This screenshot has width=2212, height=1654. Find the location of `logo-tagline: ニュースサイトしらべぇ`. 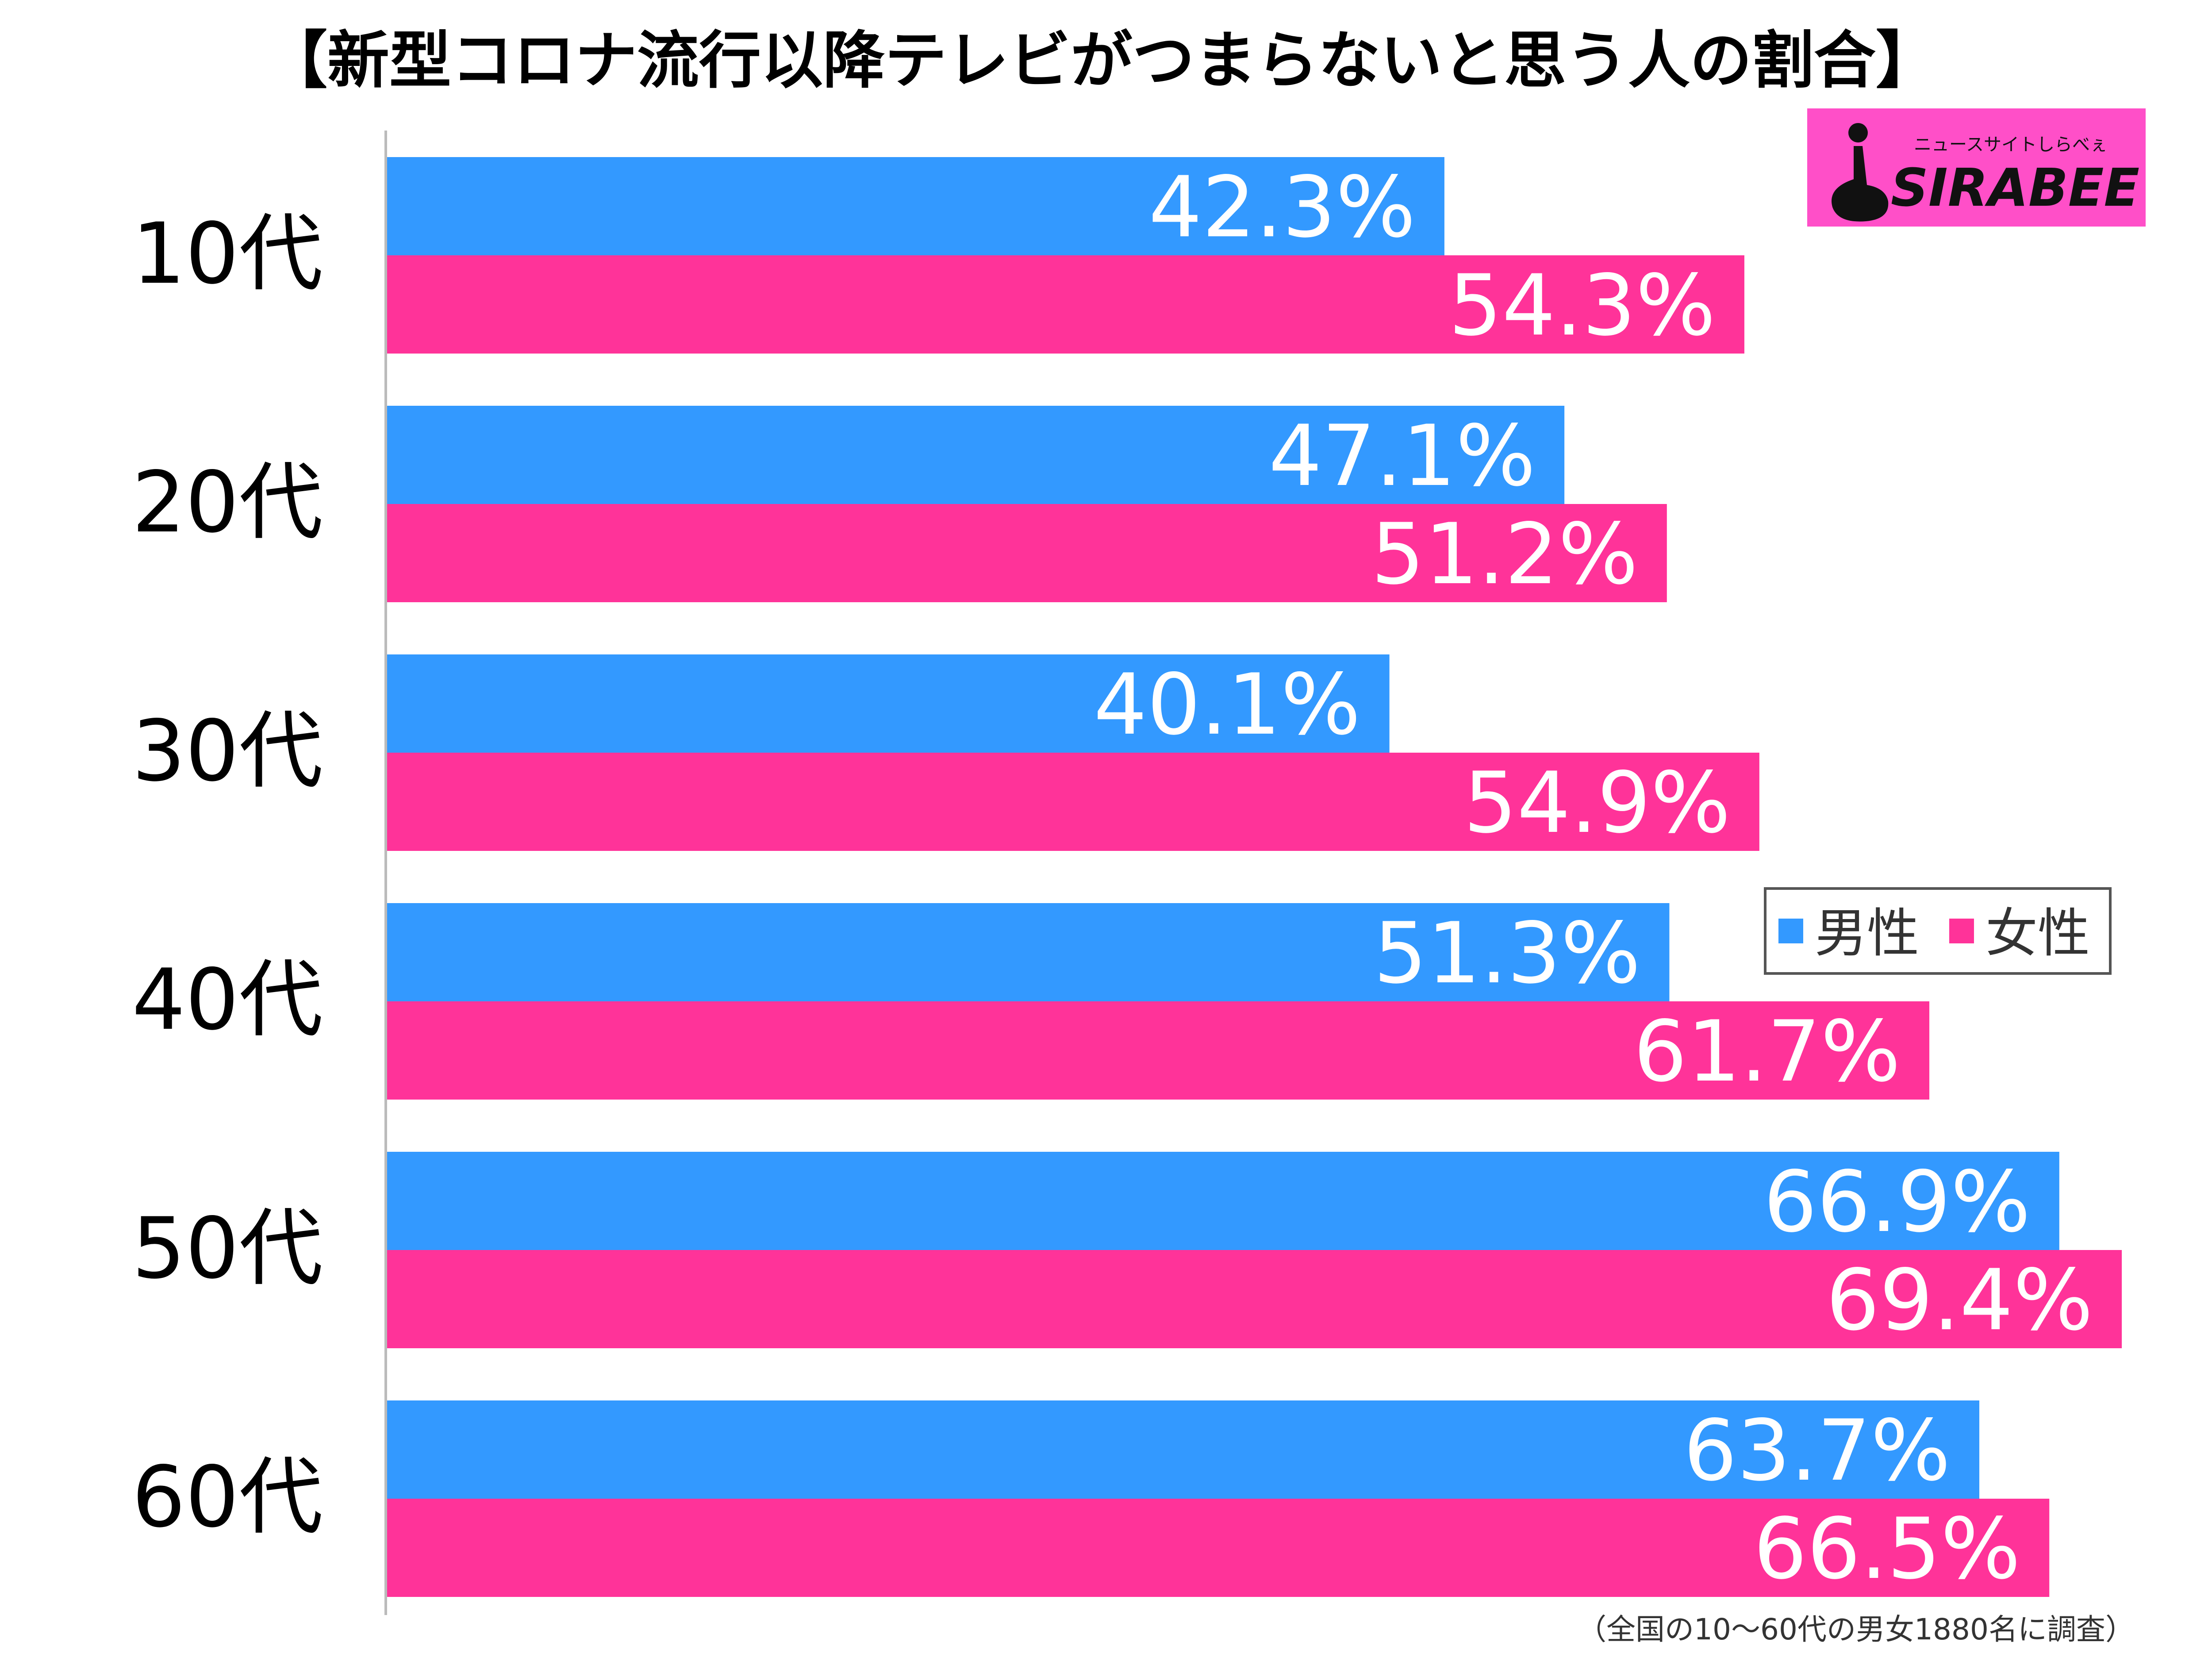

logo-tagline: ニュースサイトしらべぇ is located at coordinates (2011, 145).